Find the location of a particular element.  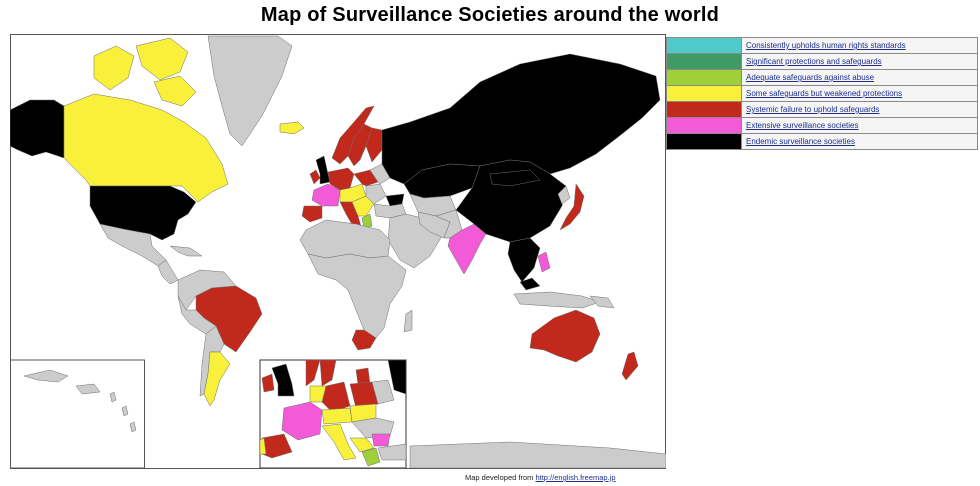

malaysia is located at coordinates (530, 284).